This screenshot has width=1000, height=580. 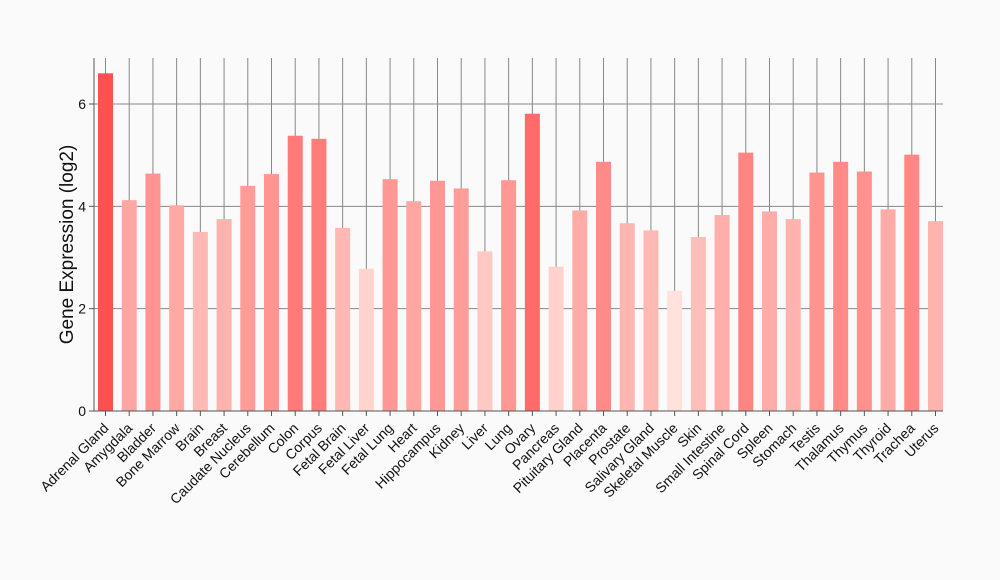 What do you see at coordinates (82, 309) in the screenshot?
I see `y-tick-label: 2` at bounding box center [82, 309].